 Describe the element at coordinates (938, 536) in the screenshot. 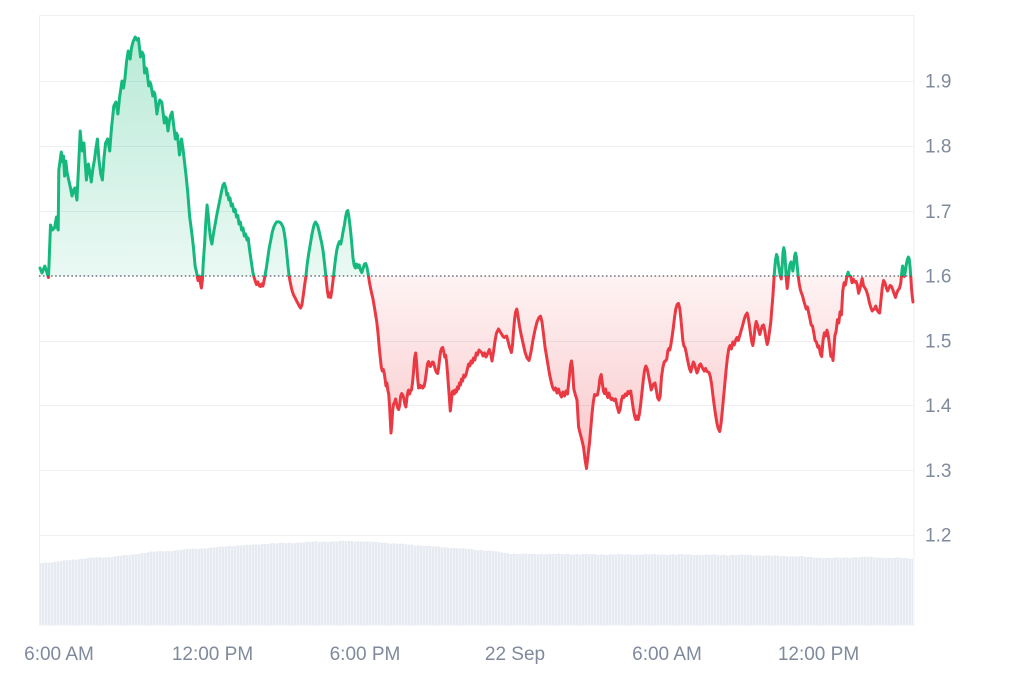

I see `svg-text: 1.2` at that location.